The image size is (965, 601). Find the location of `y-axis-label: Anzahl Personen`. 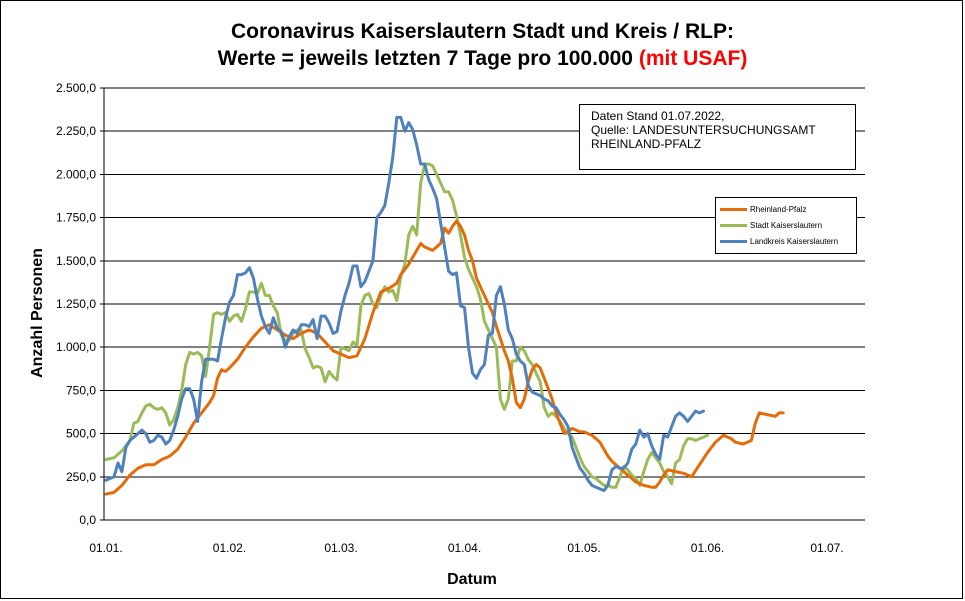

y-axis-label: Anzahl Personen is located at coordinates (37, 313).